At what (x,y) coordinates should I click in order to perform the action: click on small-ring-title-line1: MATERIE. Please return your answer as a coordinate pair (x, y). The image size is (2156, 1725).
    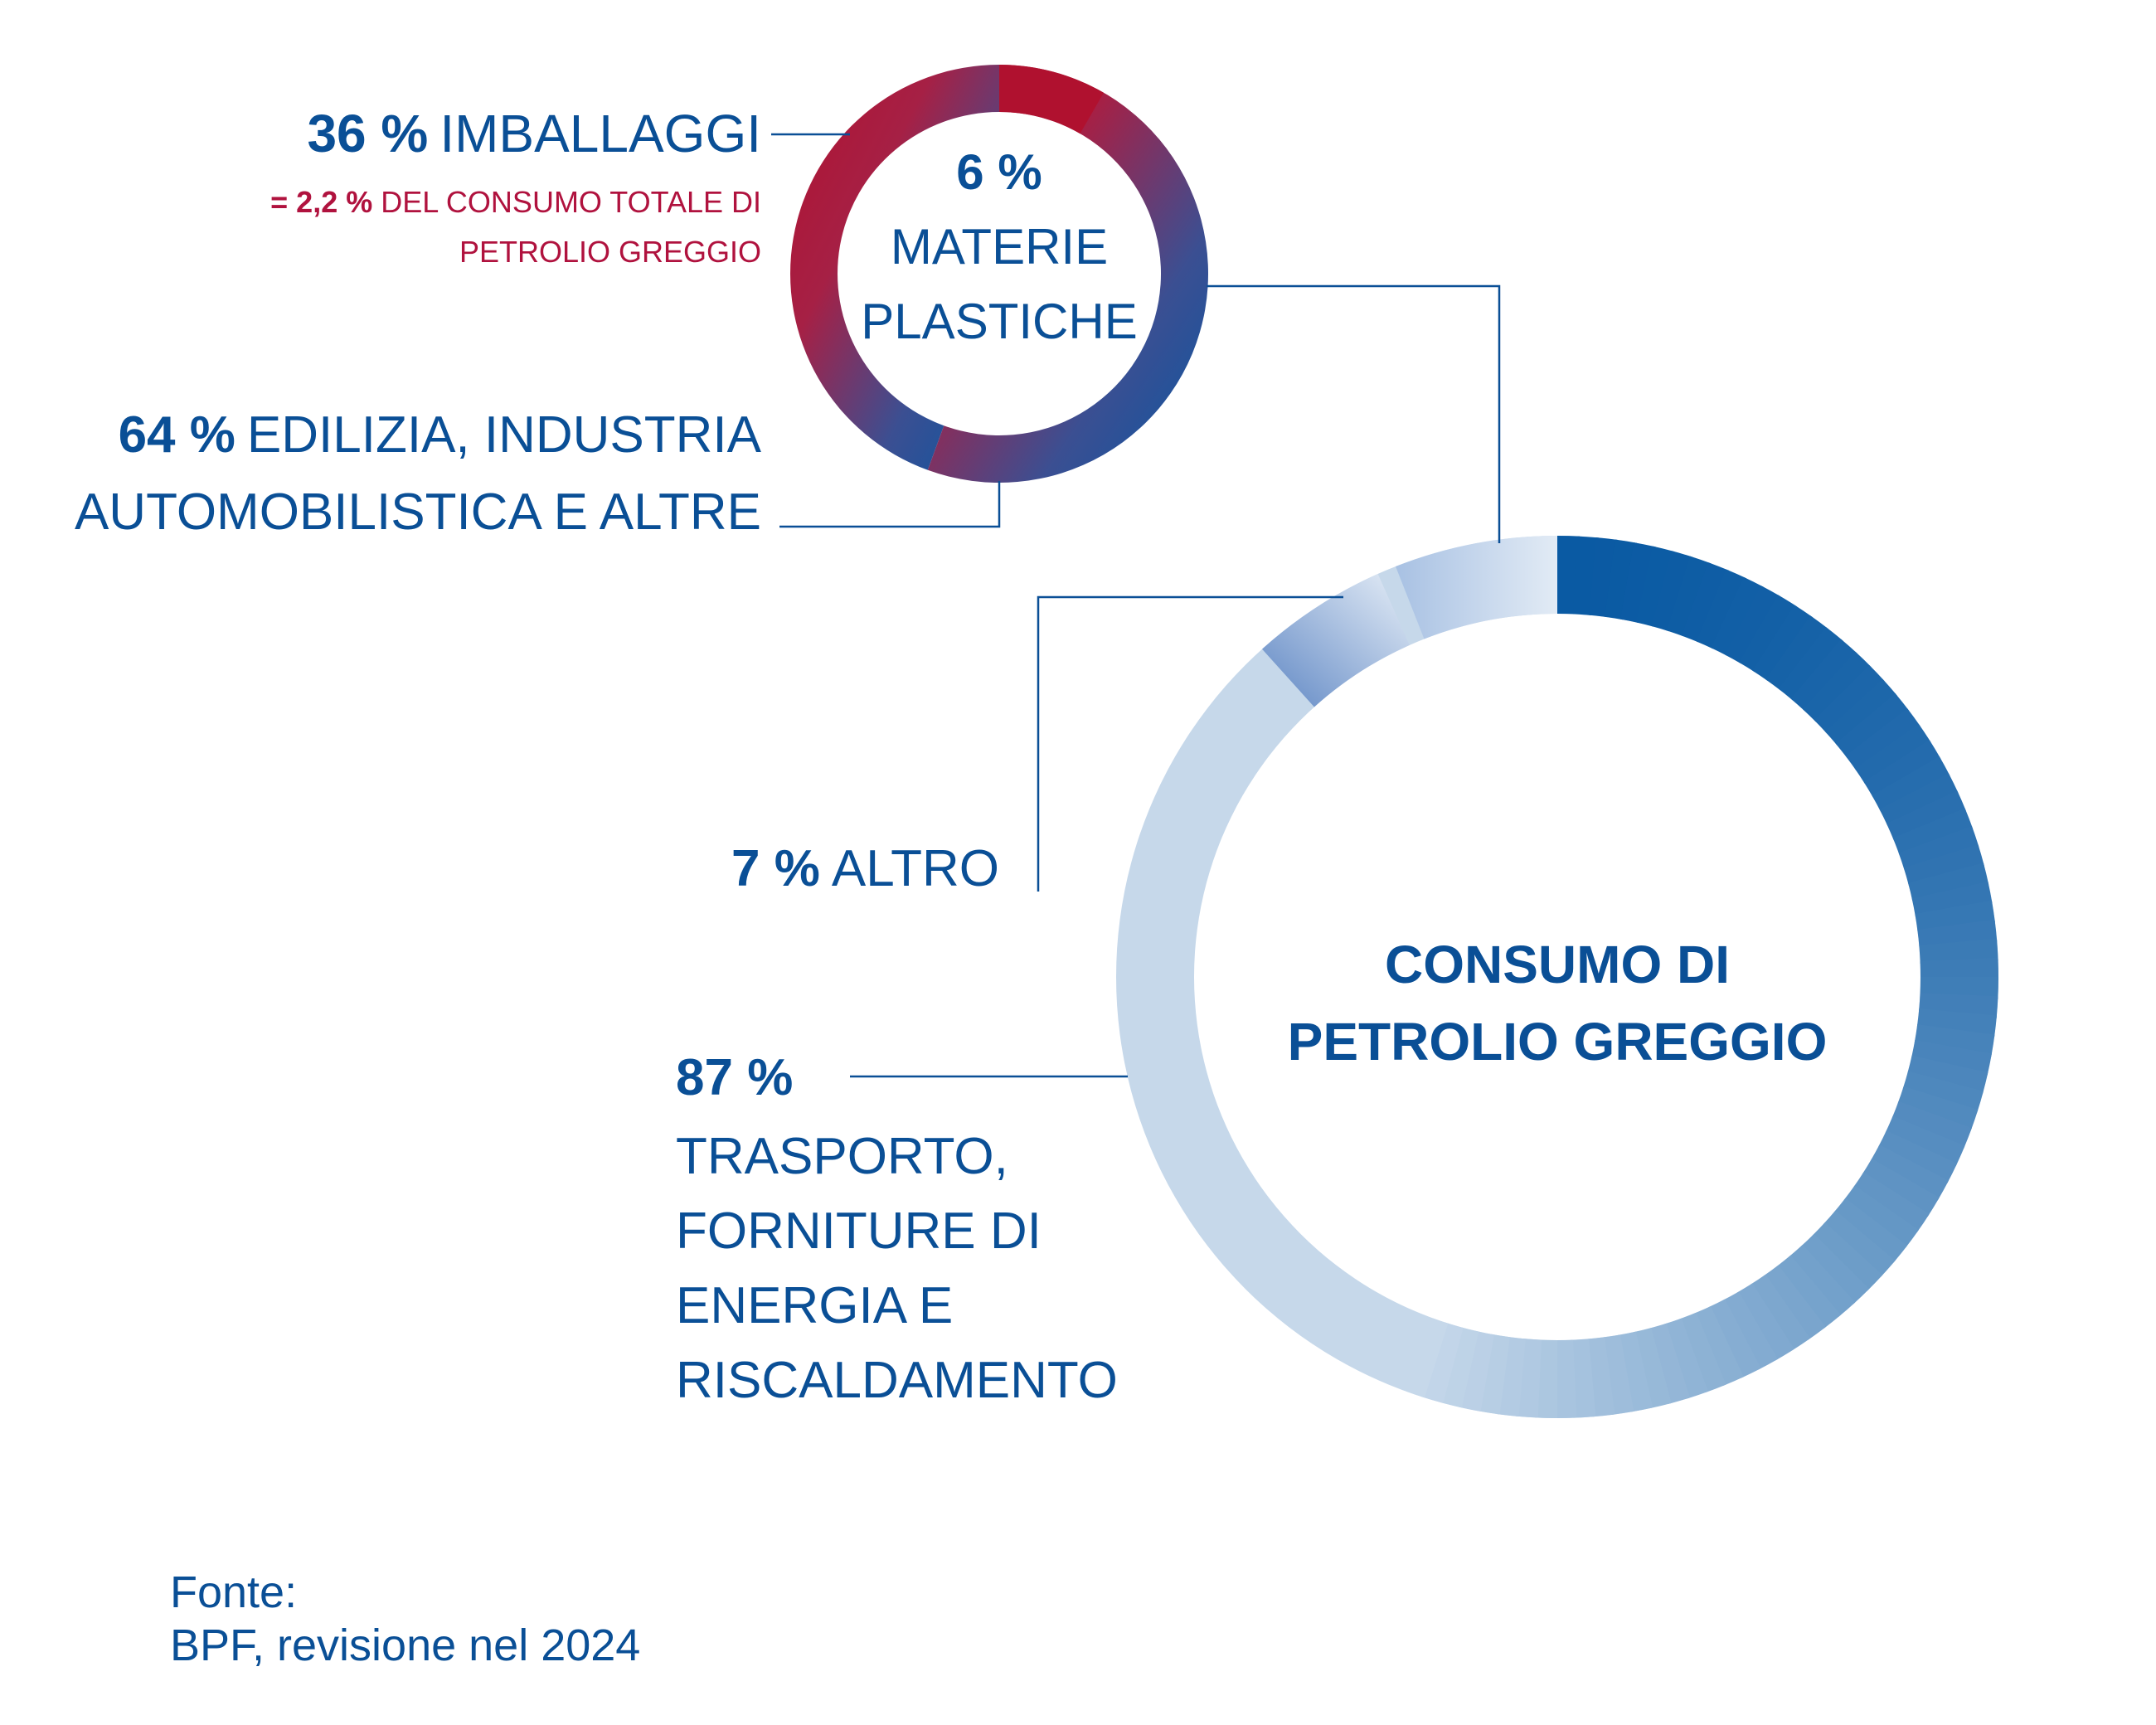
    Looking at the image, I should click on (999, 247).